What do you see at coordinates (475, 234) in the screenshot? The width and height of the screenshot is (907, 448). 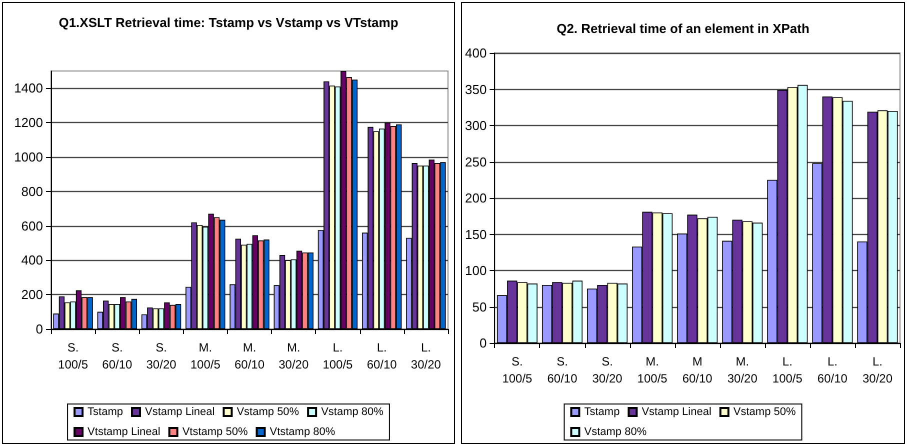 I see `y-tick-label: 150` at bounding box center [475, 234].